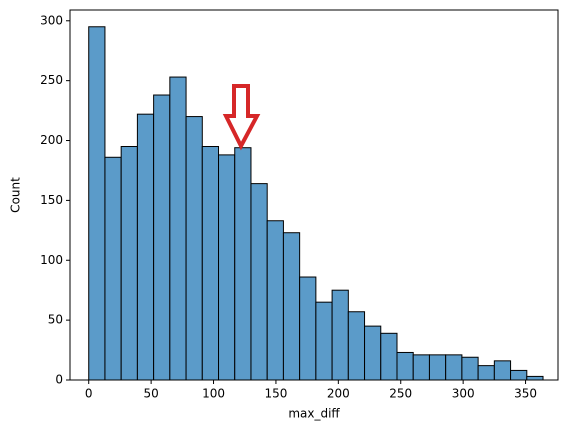 The width and height of the screenshot is (581, 437). What do you see at coordinates (51, 200) in the screenshot?
I see `y-tick-label: 150` at bounding box center [51, 200].